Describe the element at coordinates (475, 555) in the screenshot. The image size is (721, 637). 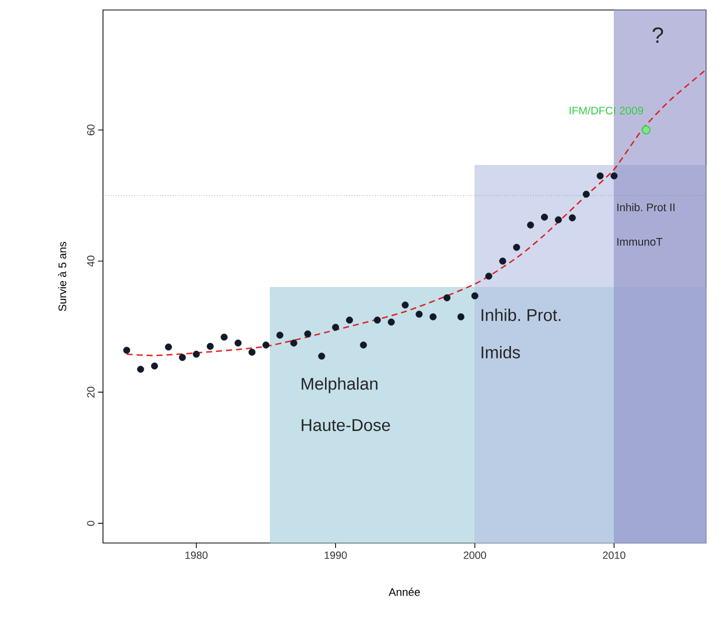
I see `x-tick-label: 2000` at that location.